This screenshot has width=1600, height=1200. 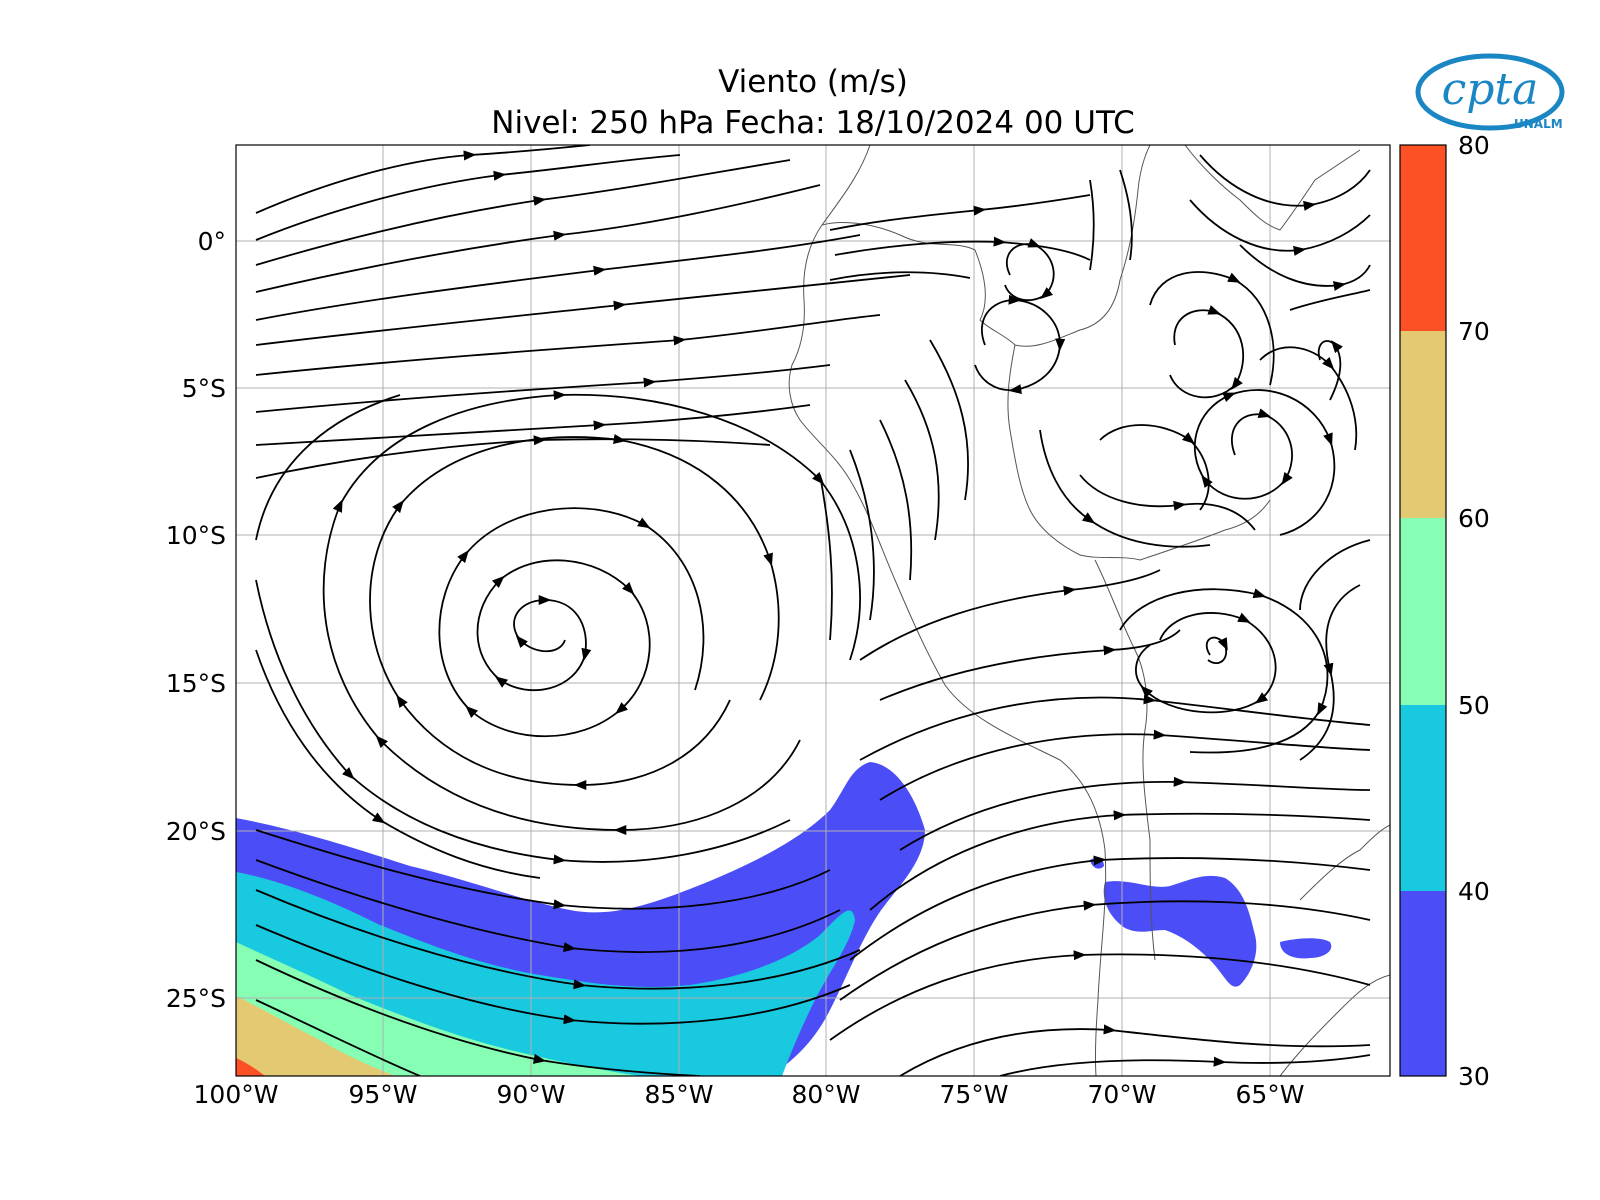 I want to click on x-tick-label: 100°W, so click(x=236, y=1094).